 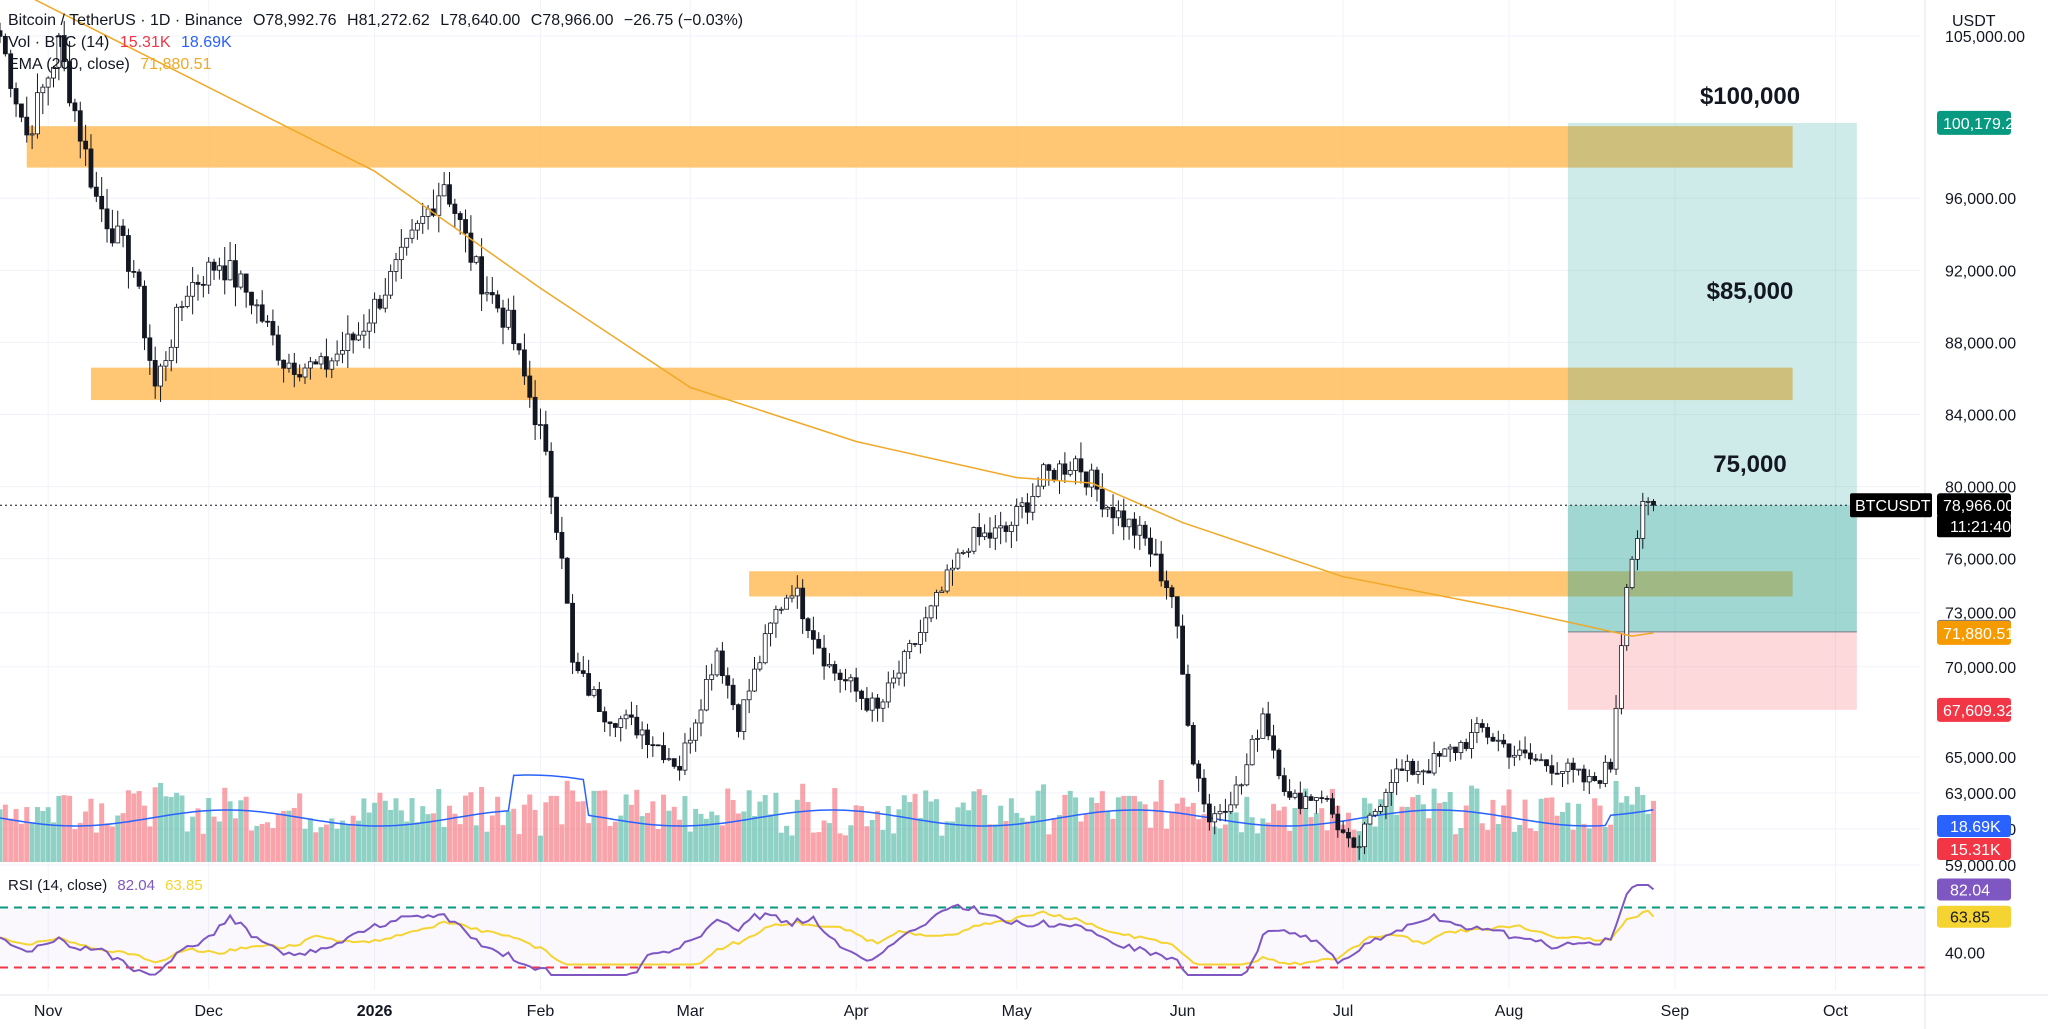 I want to click on currency-label: USDT, so click(x=1974, y=21).